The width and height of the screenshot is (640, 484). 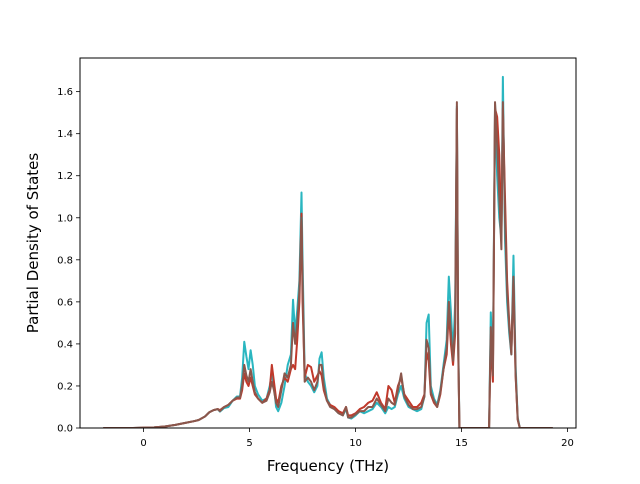 What do you see at coordinates (65, 92) in the screenshot?
I see `y-tick-label: 1.6` at bounding box center [65, 92].